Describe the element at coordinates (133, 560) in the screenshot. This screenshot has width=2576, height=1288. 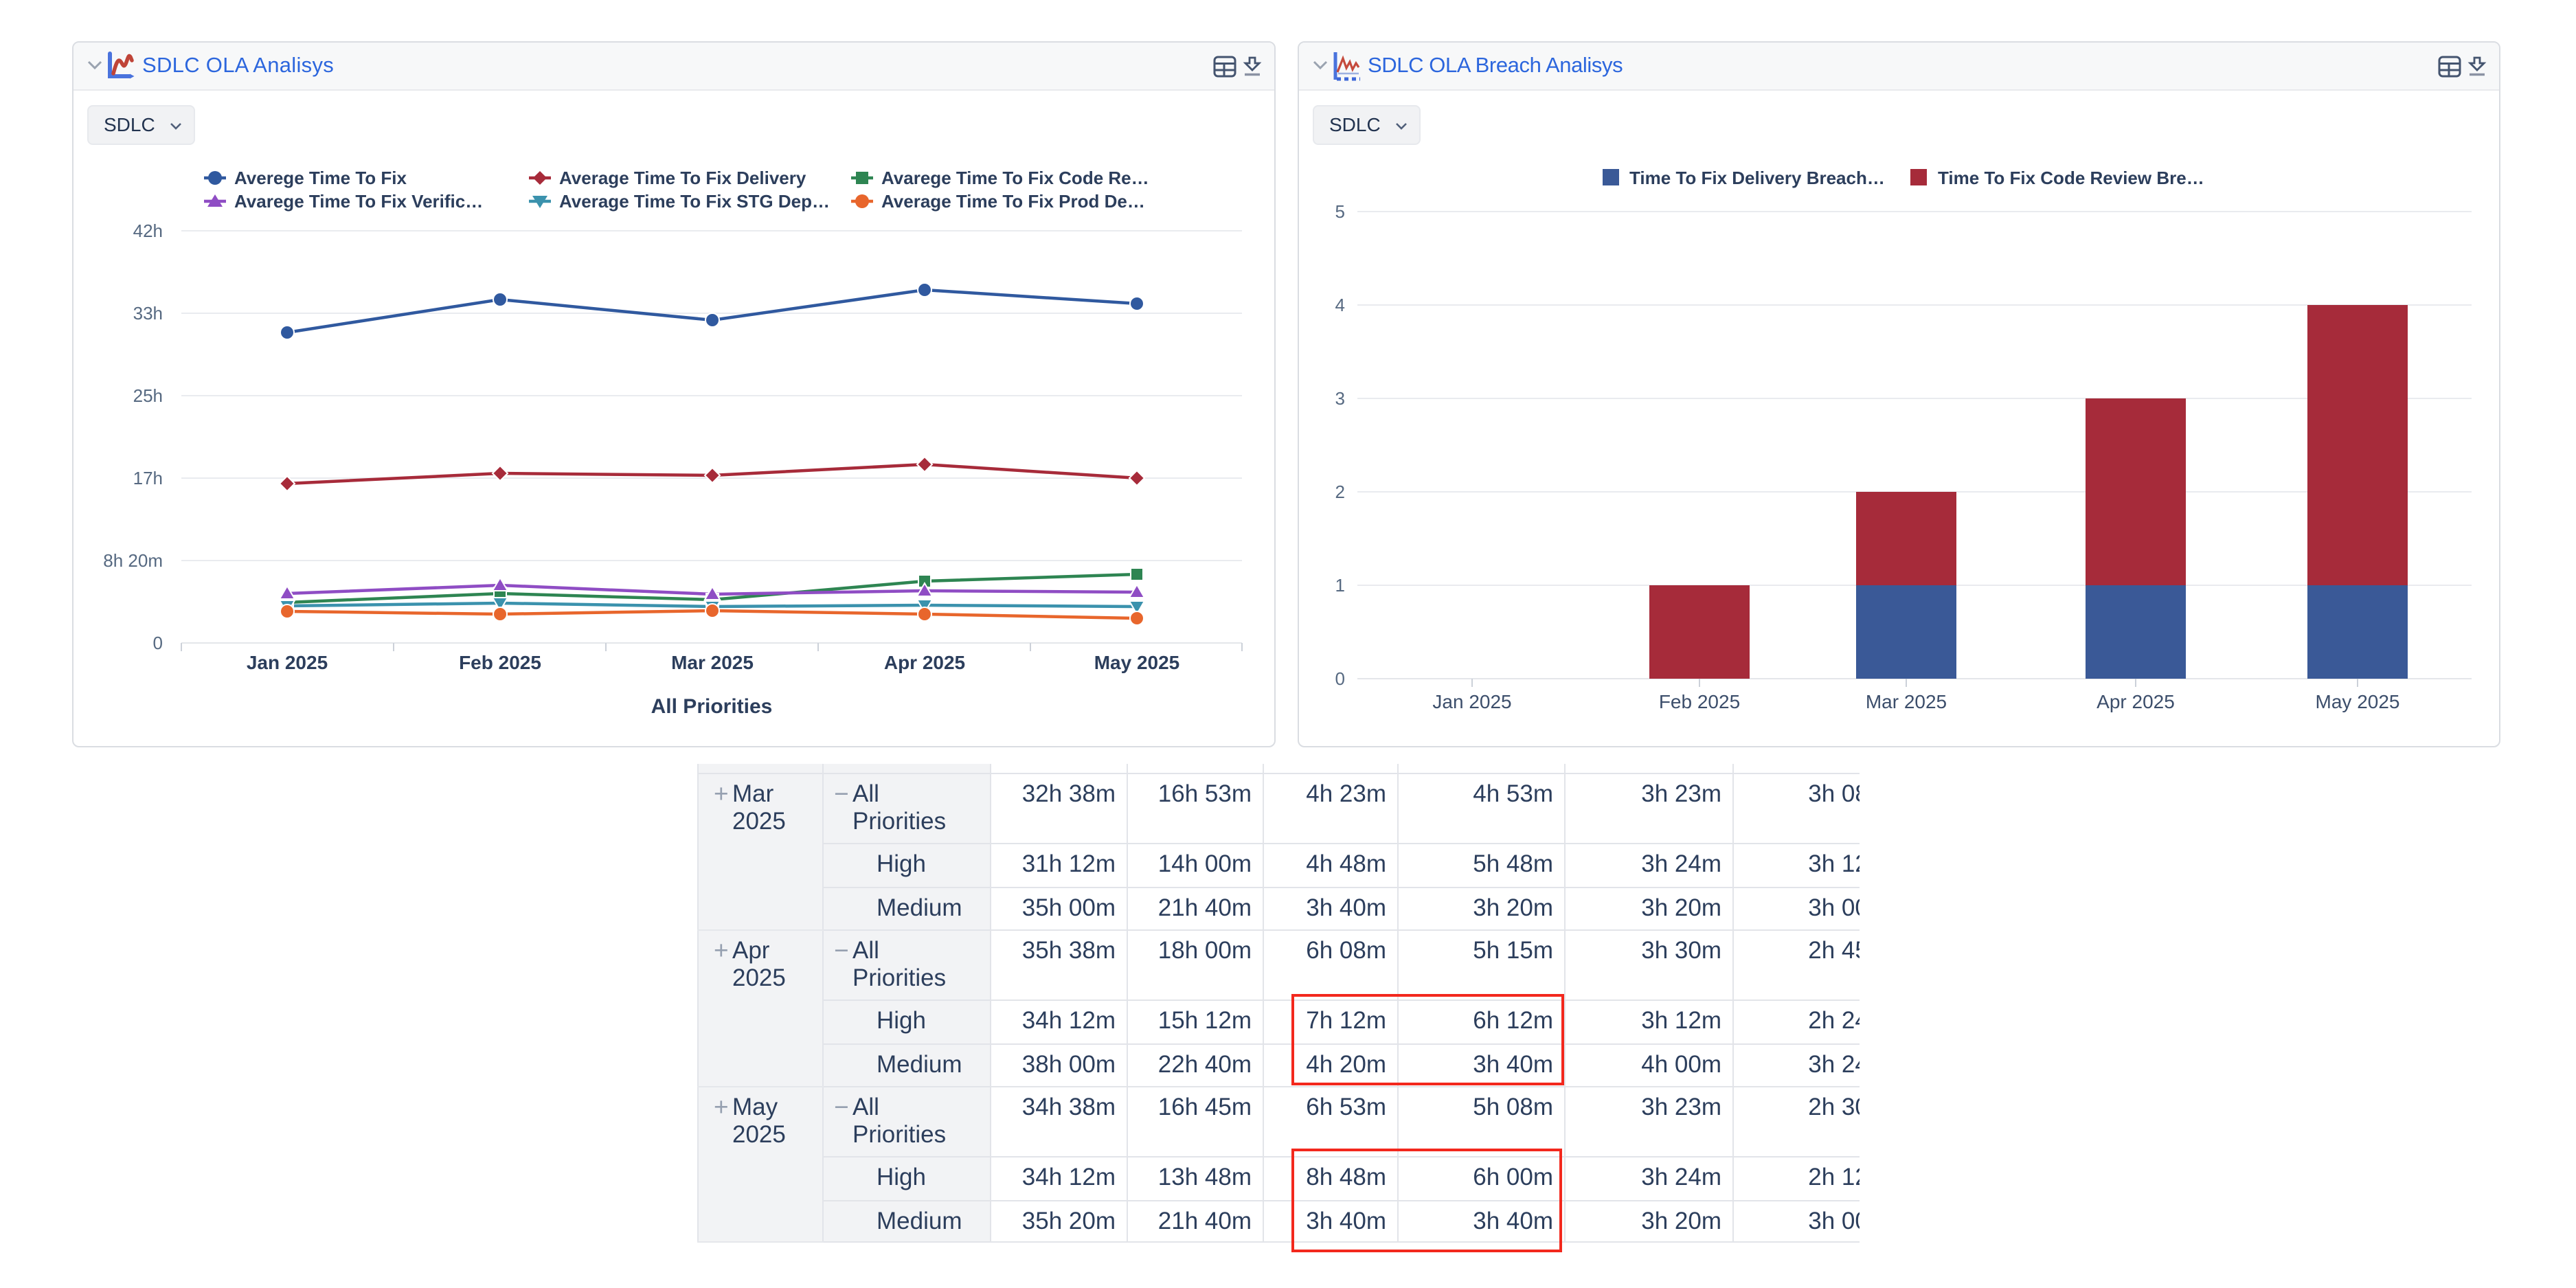
I see `svg-text: 8h 20m` at that location.